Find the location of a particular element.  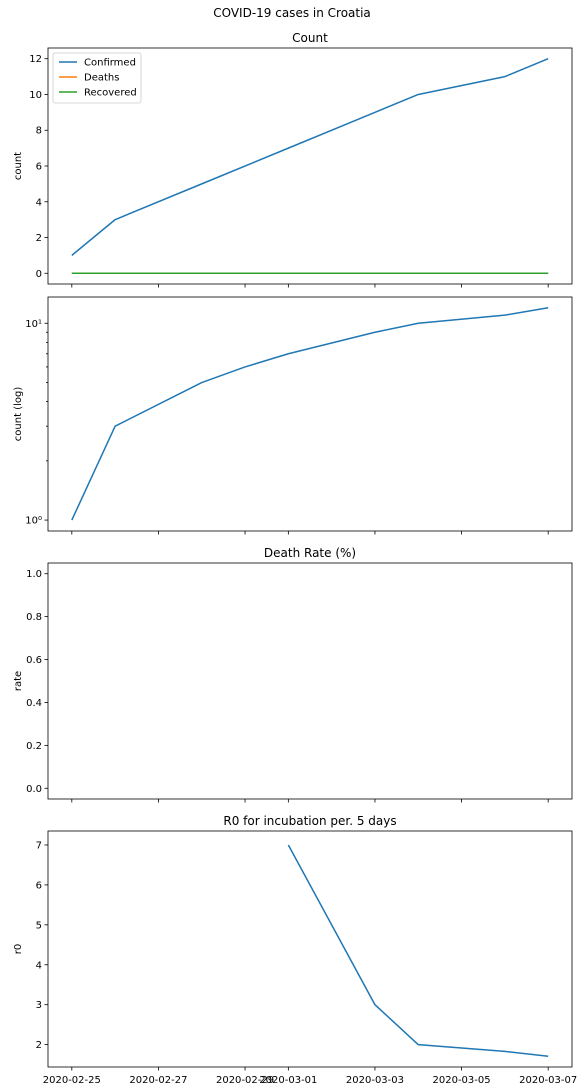

y-axis-label: count (log) is located at coordinates (18, 414).